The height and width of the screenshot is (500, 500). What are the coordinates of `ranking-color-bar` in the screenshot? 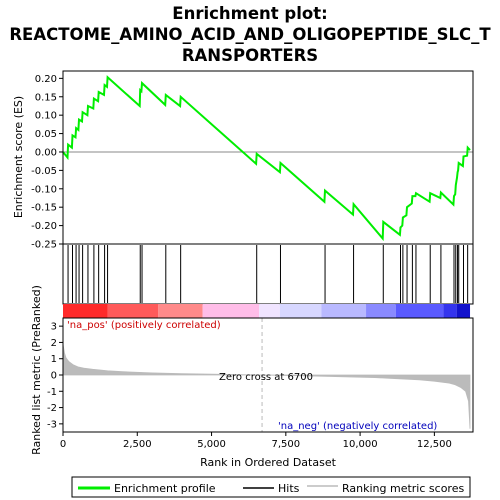 It's located at (267, 311).